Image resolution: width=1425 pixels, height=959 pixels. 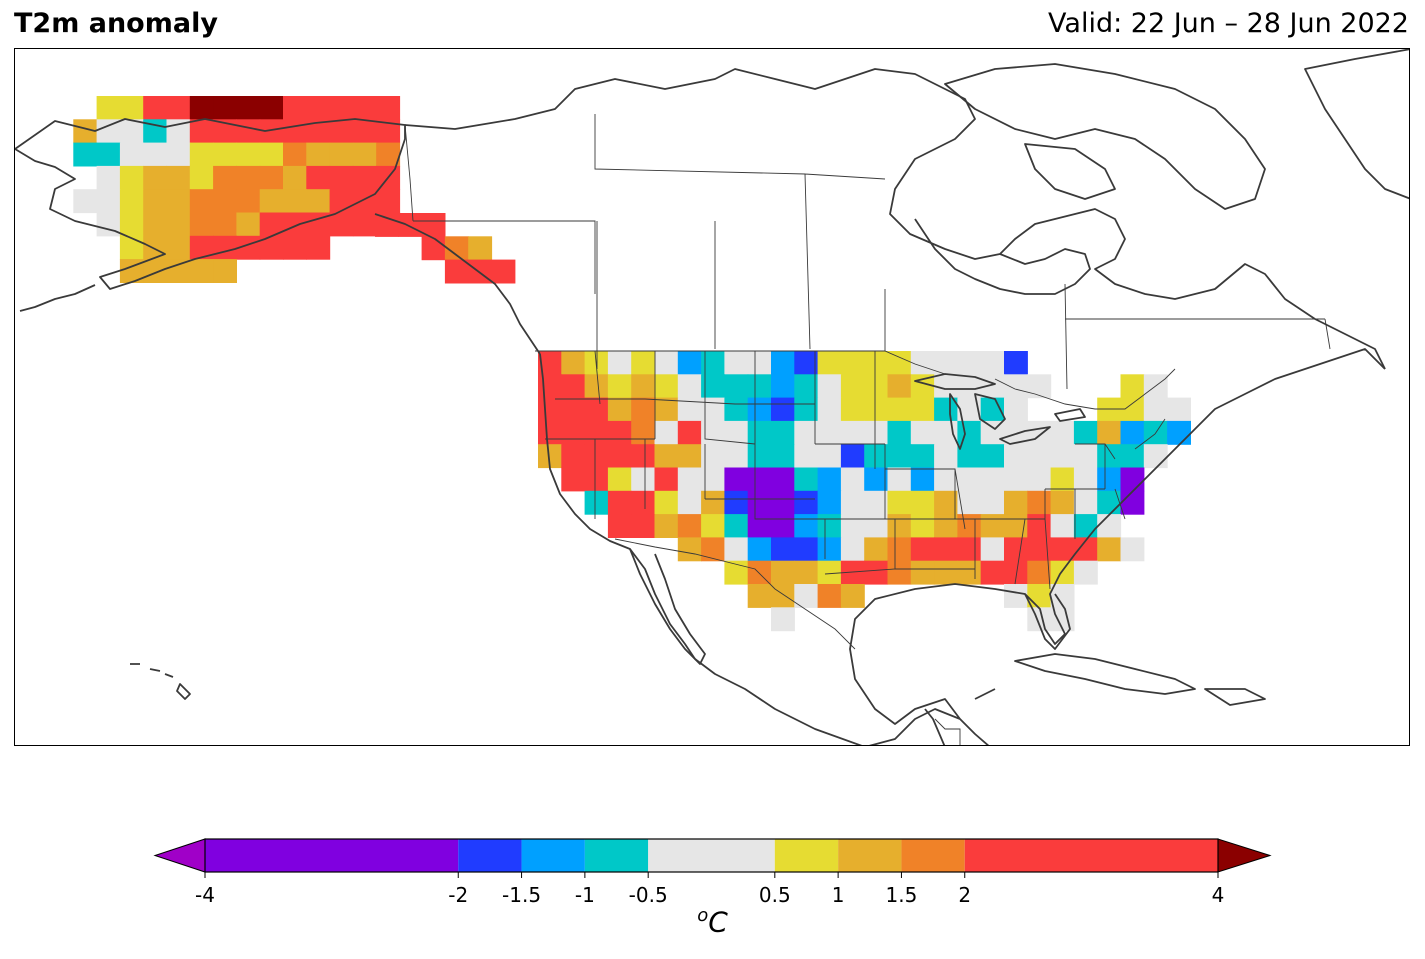 What do you see at coordinates (1105, 674) in the screenshot?
I see `coastline-cuba` at bounding box center [1105, 674].